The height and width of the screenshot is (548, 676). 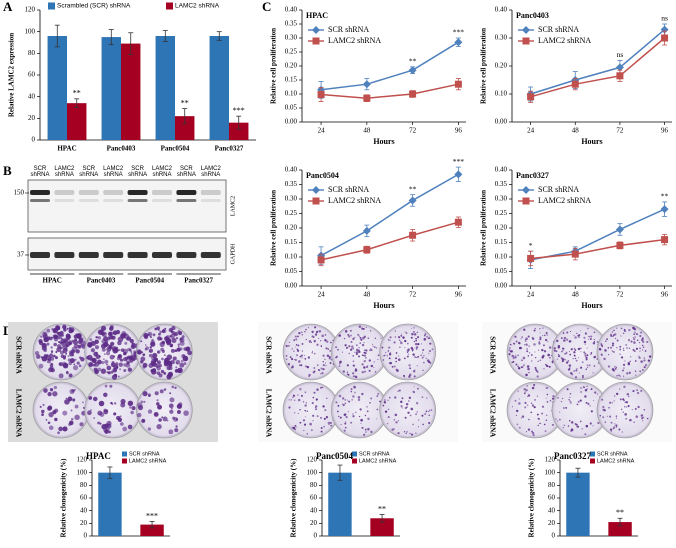 I want to click on legend-swatch, so click(x=124, y=461).